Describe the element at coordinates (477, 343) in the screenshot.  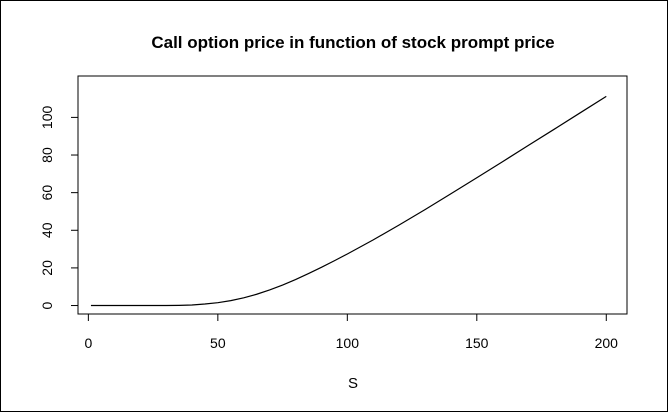
I see `x-tick-label: 150` at that location.